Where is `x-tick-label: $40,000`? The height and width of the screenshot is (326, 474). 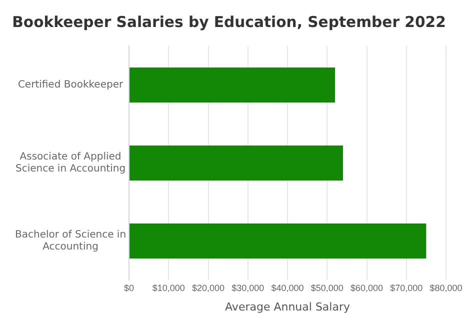
x-tick-label: $40,000 is located at coordinates (287, 287).